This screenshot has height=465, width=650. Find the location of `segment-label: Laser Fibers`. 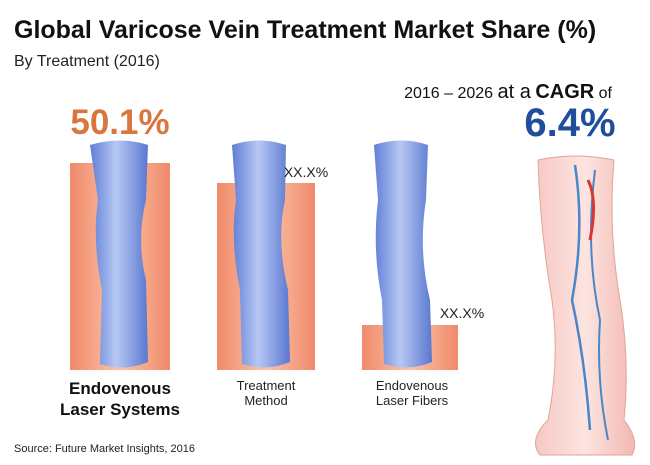

segment-label: Laser Fibers is located at coordinates (412, 400).